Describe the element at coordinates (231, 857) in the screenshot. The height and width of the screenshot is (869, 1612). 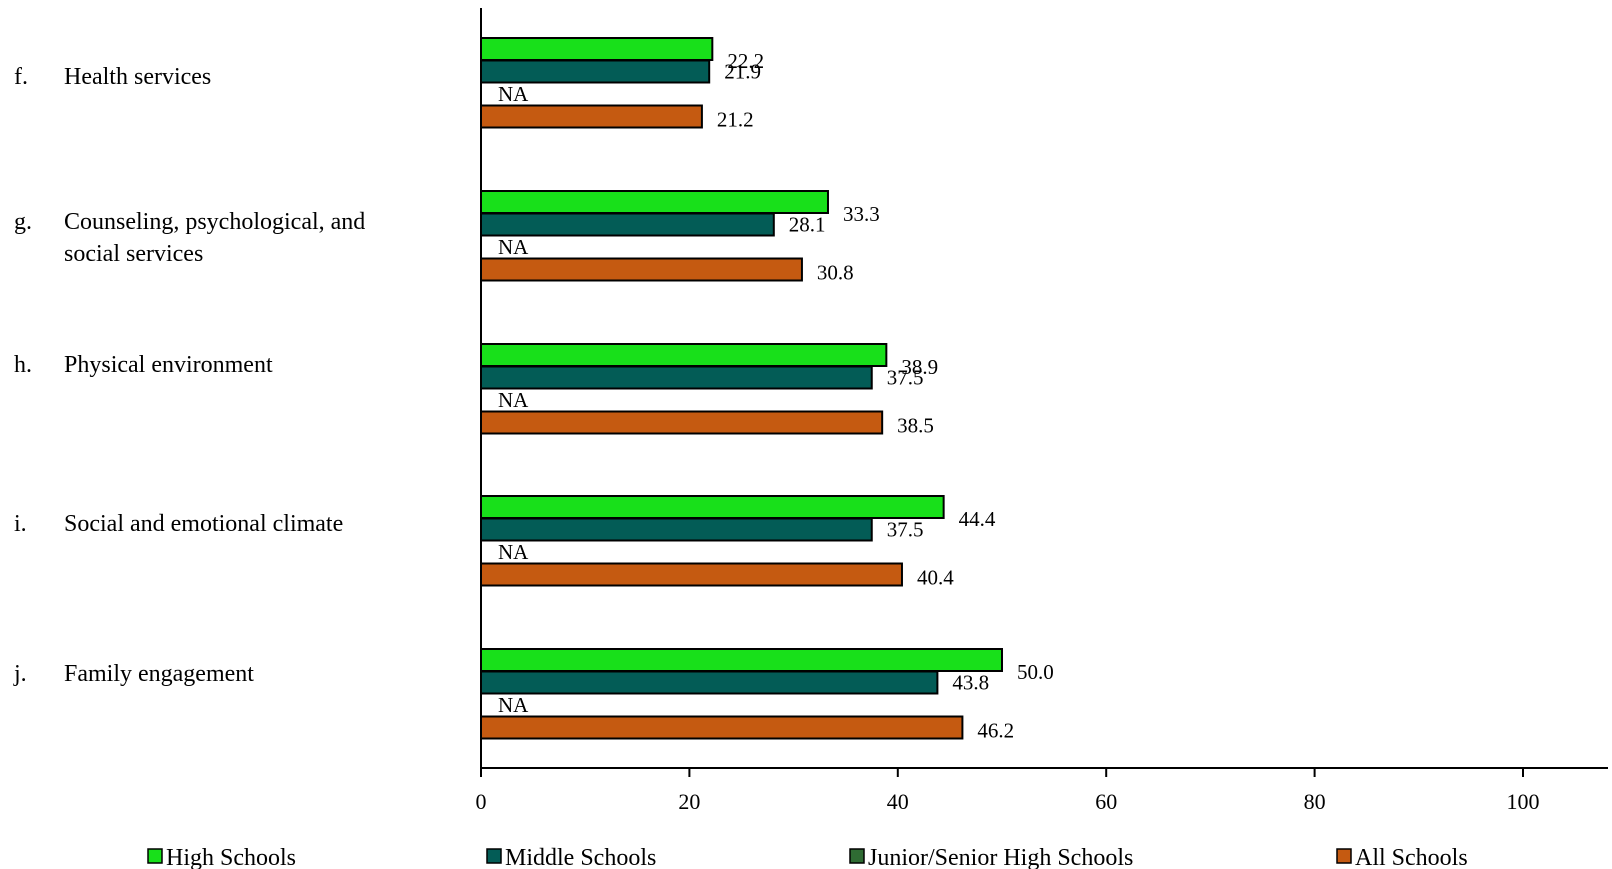
I see `legend-label: High Schools` at that location.